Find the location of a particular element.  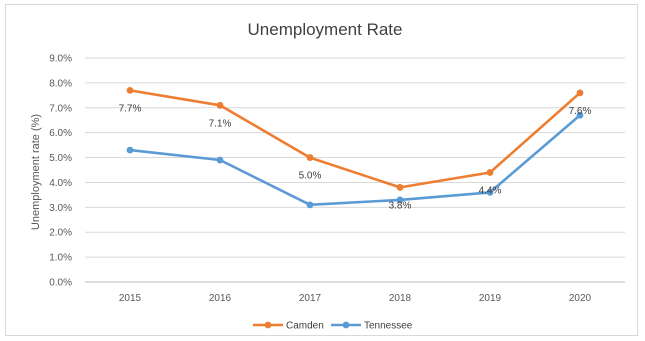

y-tick-label: 3.0% is located at coordinates (60, 208).